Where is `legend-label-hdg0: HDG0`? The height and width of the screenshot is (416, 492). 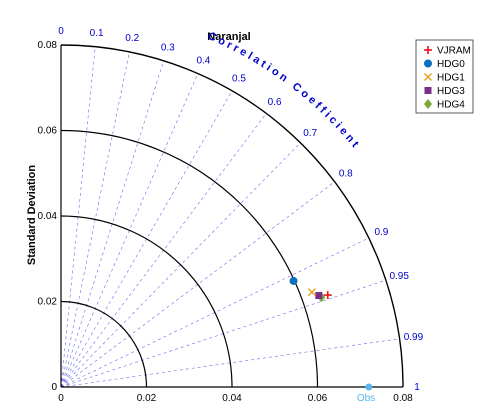 legend-label-hdg0: HDG0 is located at coordinates (451, 64).